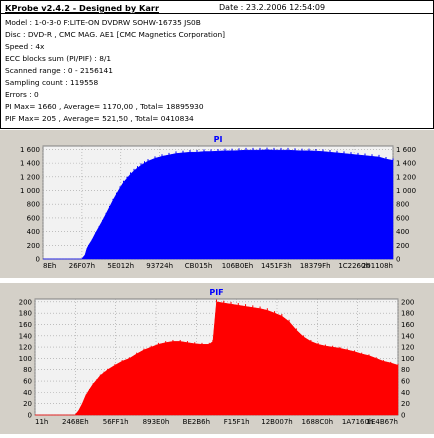 The image size is (434, 438). What do you see at coordinates (25, 46) in the screenshot?
I see `info-speed: Speed : 4x` at bounding box center [25, 46].